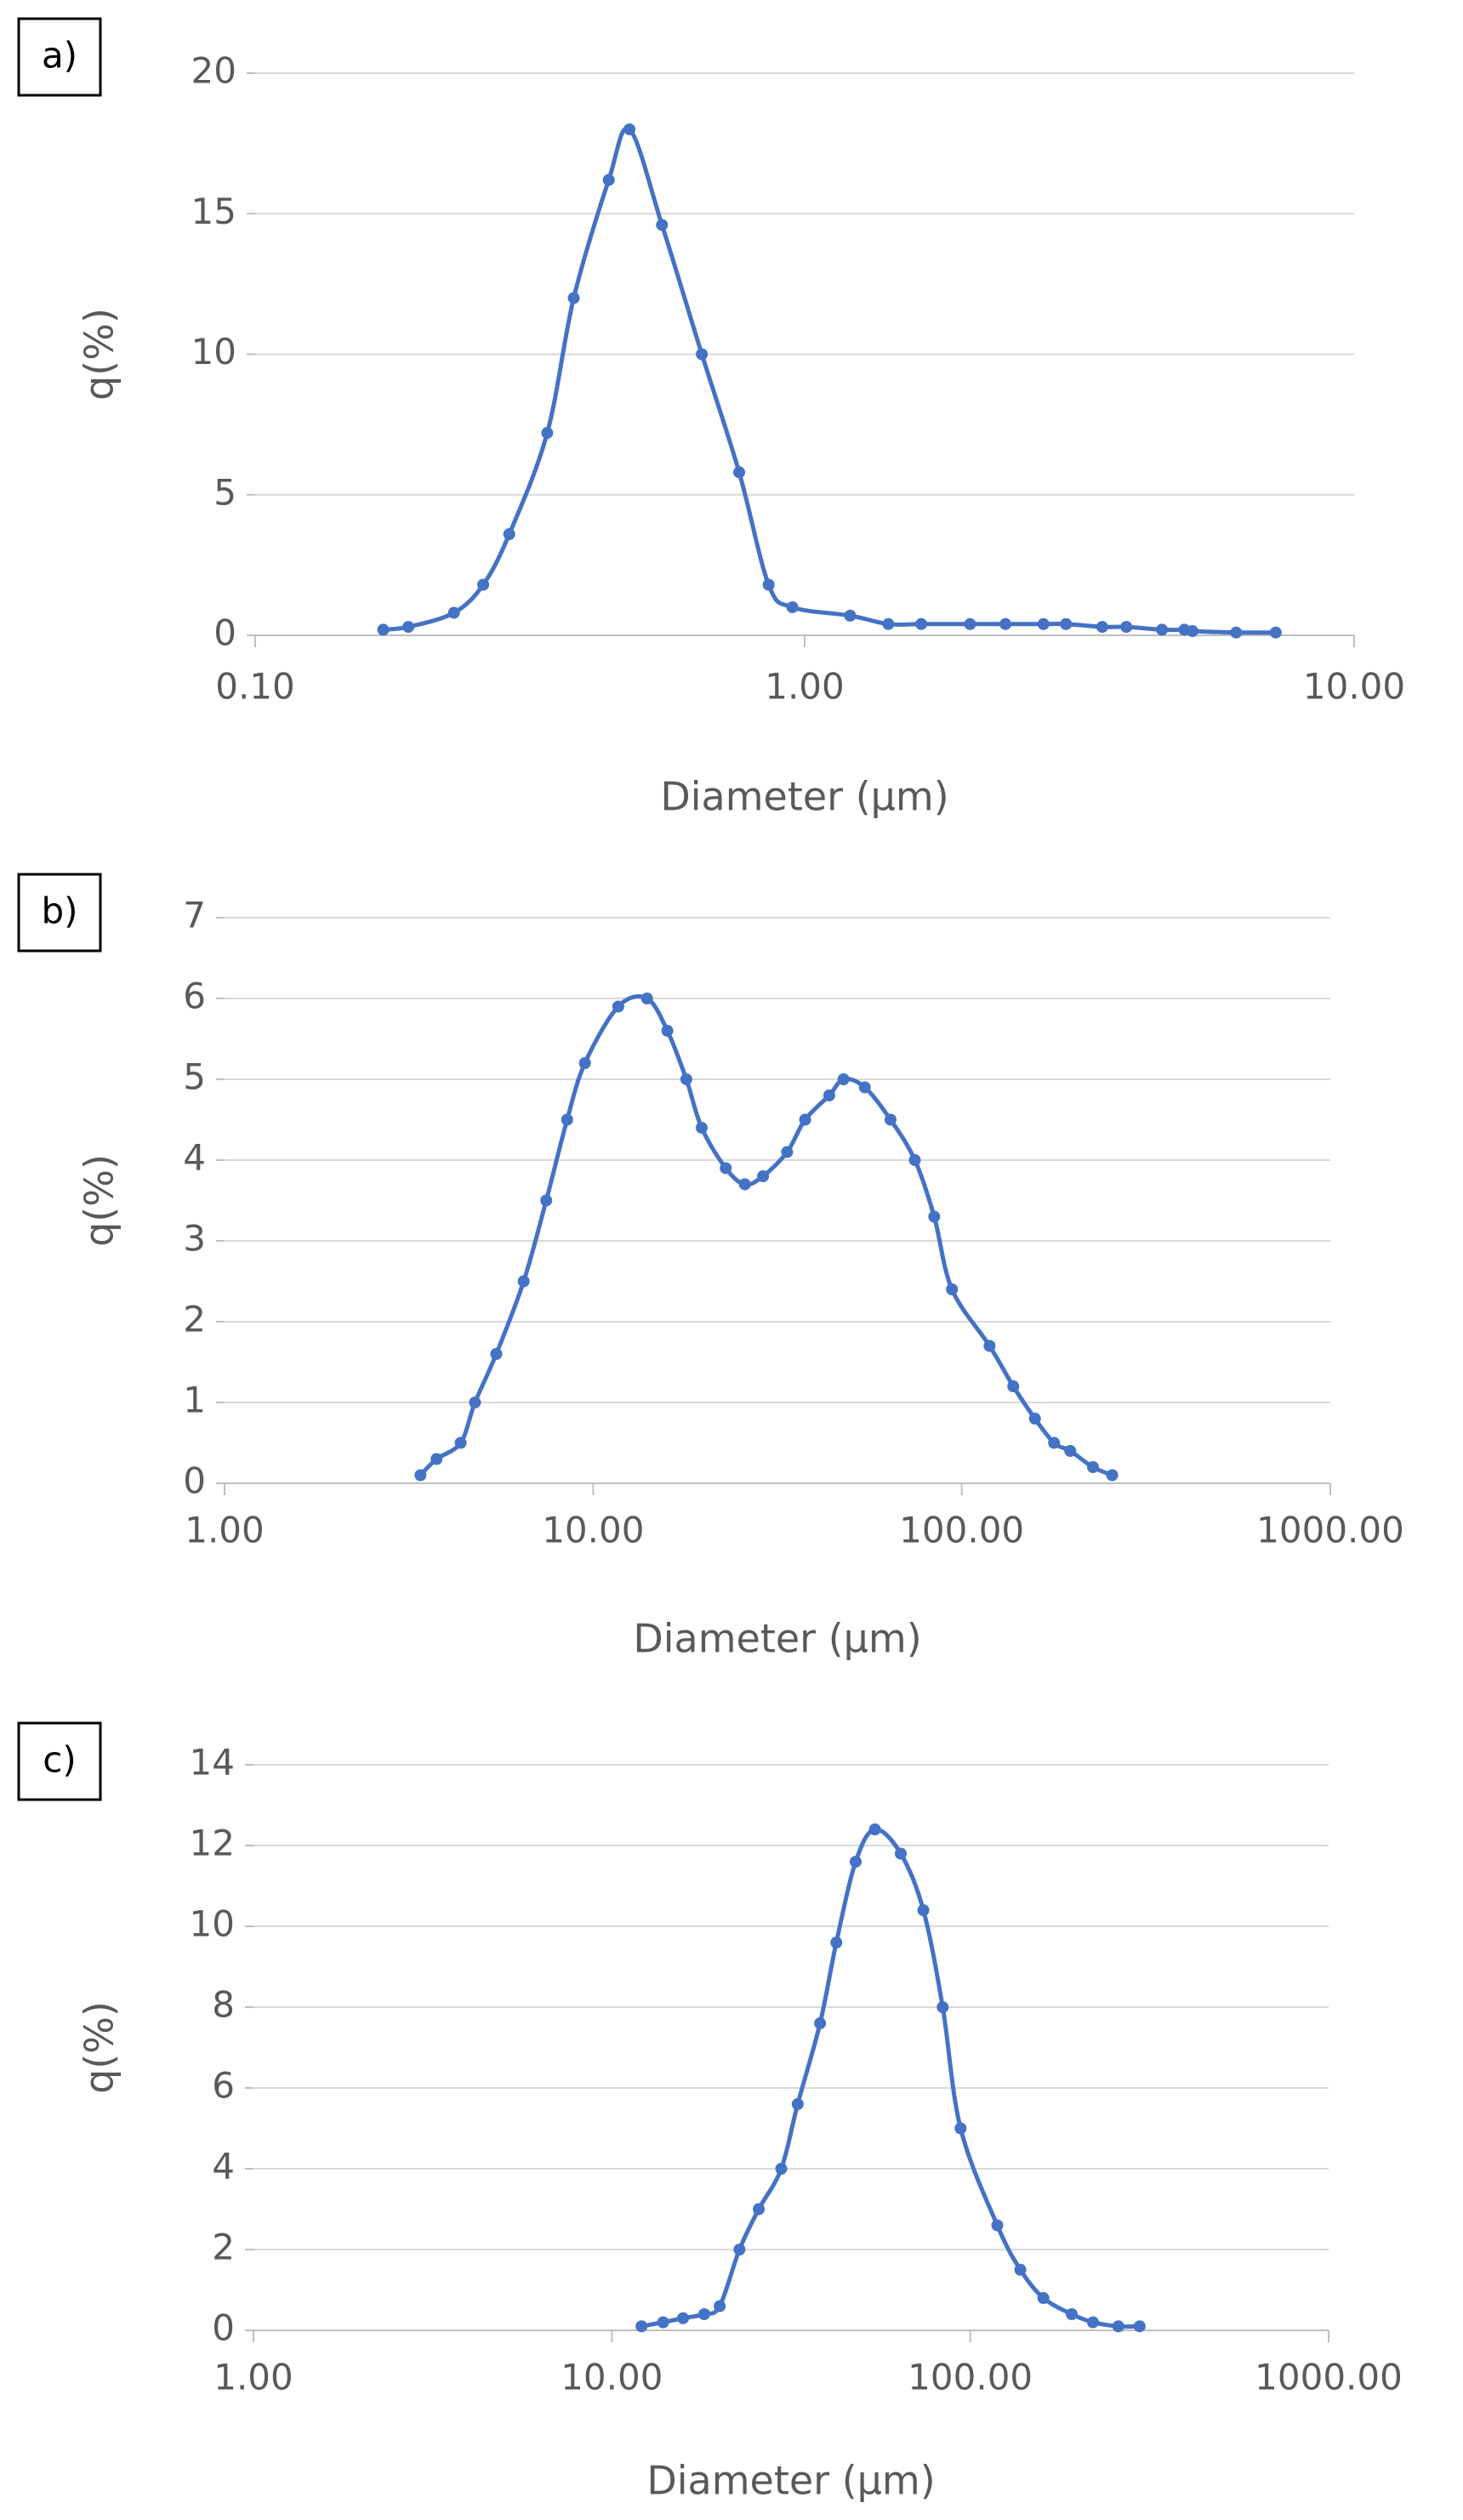  I want to click on y-tick-label: 14, so click(213, 1762).